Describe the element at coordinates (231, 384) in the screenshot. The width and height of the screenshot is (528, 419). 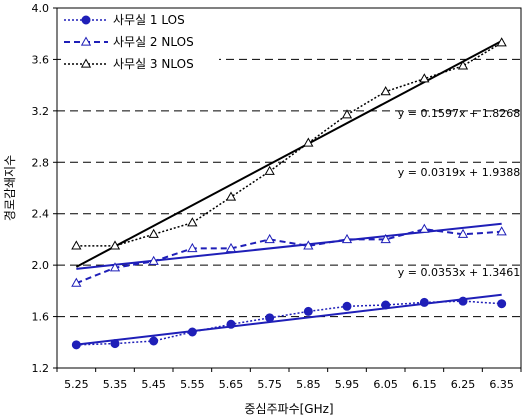
I see `x-tick-label: 5.65` at that location.